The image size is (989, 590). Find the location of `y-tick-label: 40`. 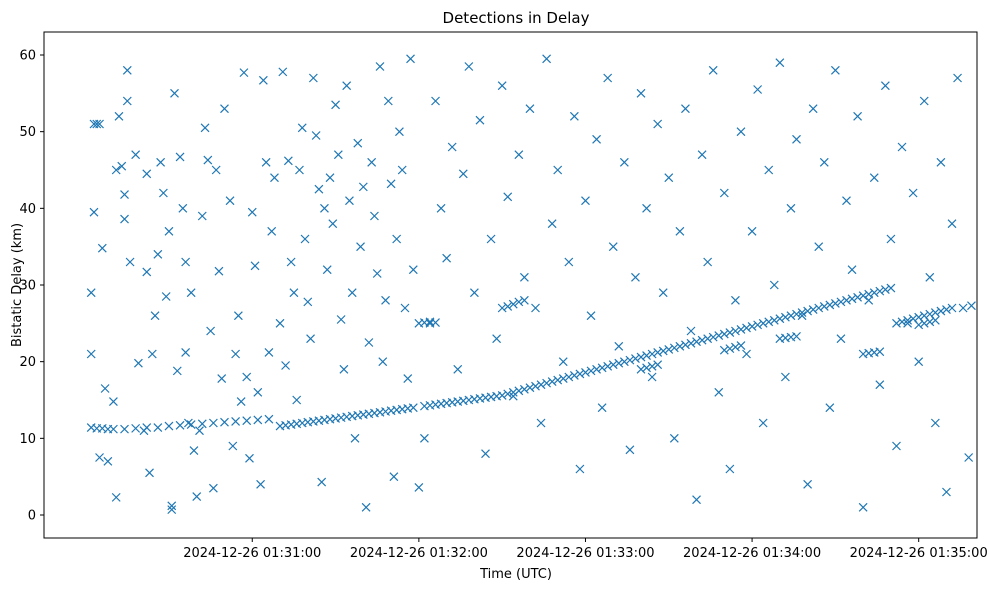

y-tick-label: 40 is located at coordinates (27, 209).